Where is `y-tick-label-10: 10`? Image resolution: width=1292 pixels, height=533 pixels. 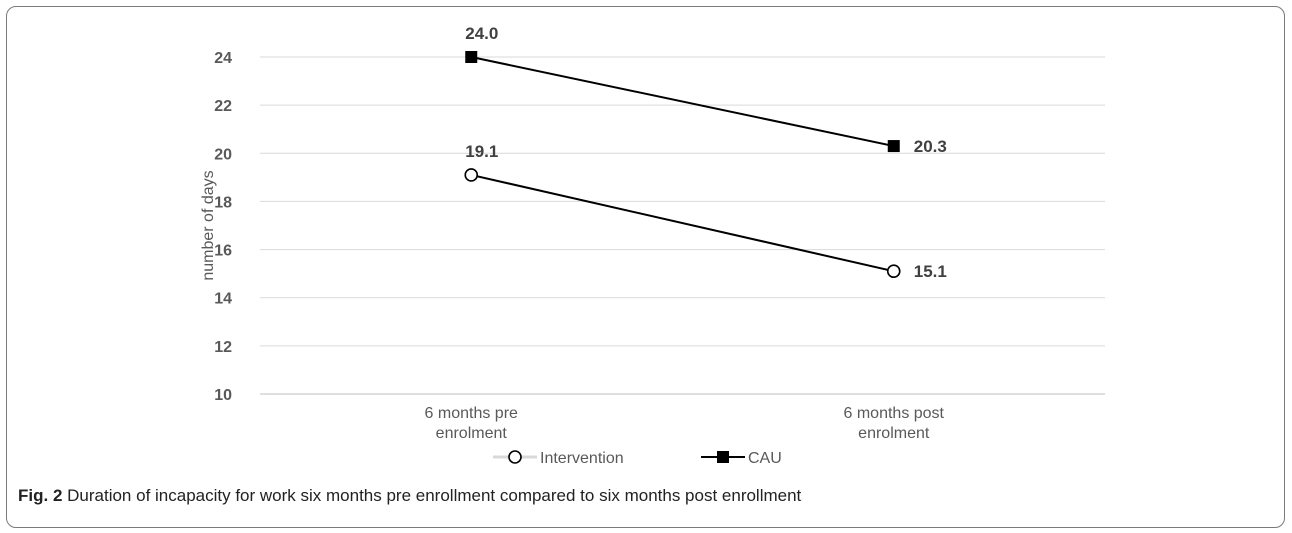
y-tick-label-10: 10 is located at coordinates (223, 395).